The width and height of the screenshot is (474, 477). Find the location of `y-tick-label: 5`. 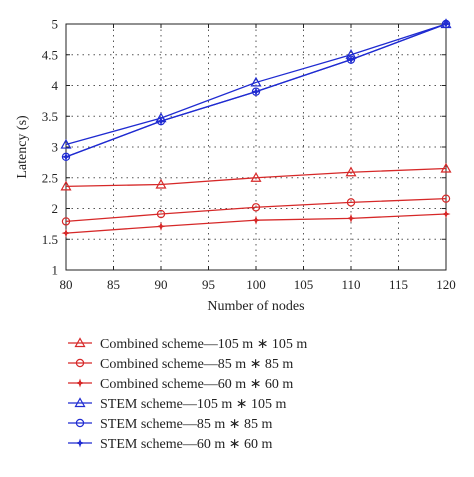

y-tick-label: 5 is located at coordinates (55, 24).